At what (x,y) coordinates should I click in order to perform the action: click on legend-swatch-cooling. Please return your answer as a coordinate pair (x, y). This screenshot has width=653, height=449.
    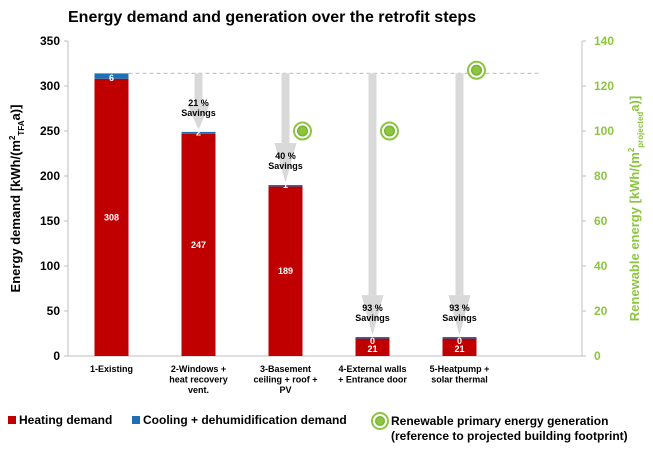
    Looking at the image, I should click on (136, 420).